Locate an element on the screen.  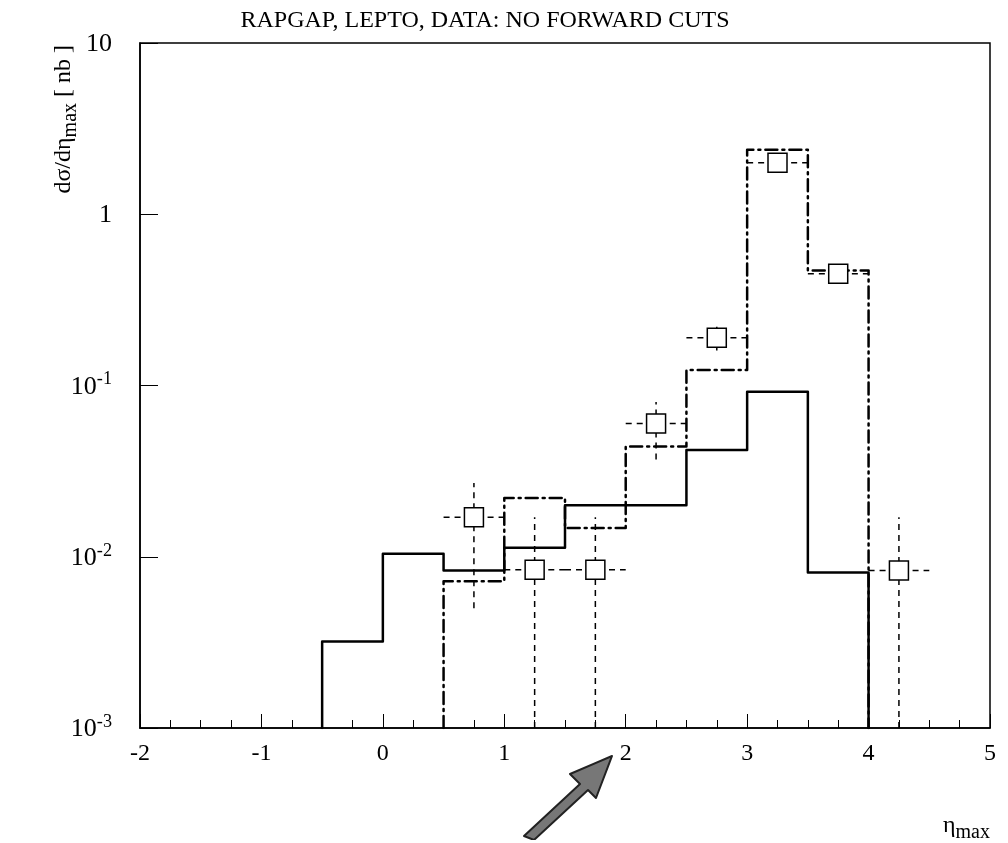
x-tick-label: 1 is located at coordinates (504, 752).